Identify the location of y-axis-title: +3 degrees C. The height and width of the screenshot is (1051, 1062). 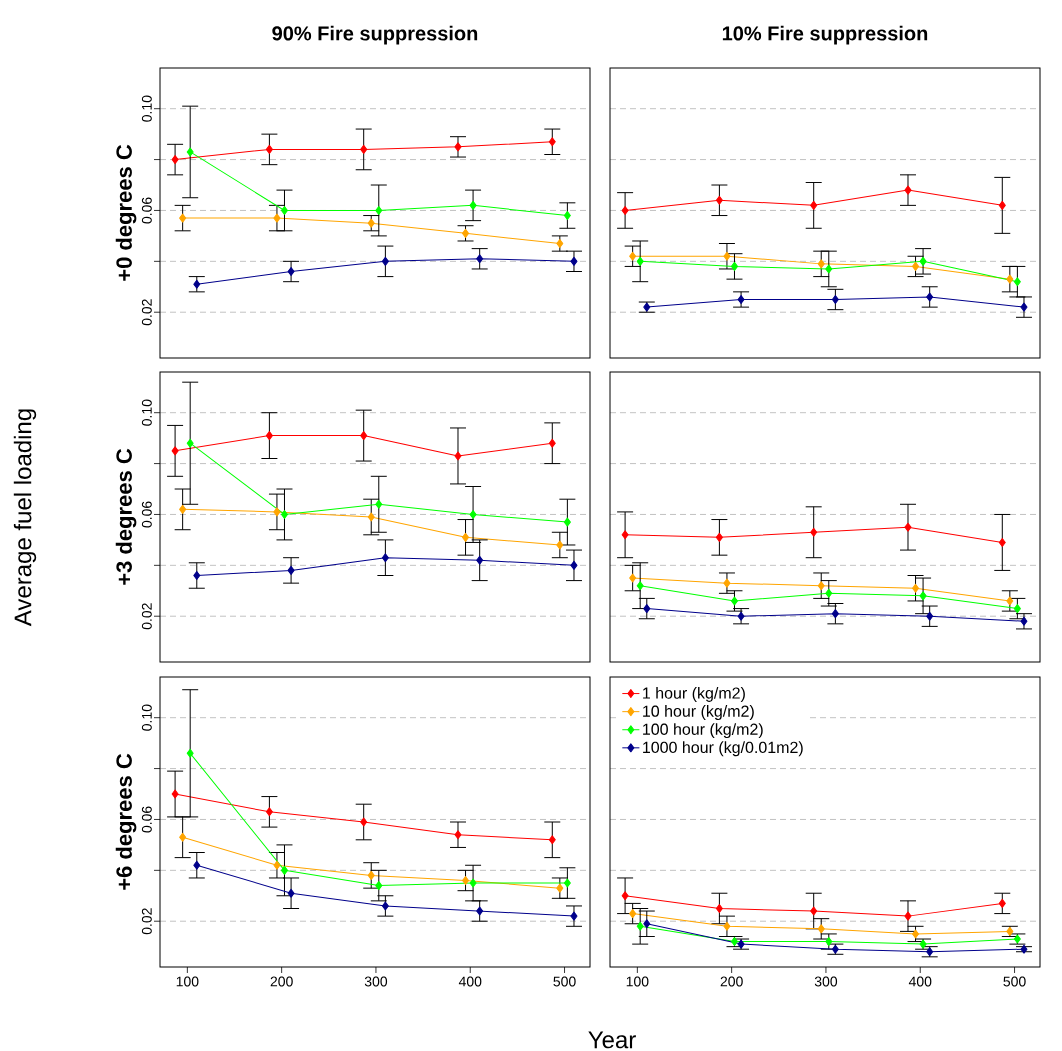
(126, 516).